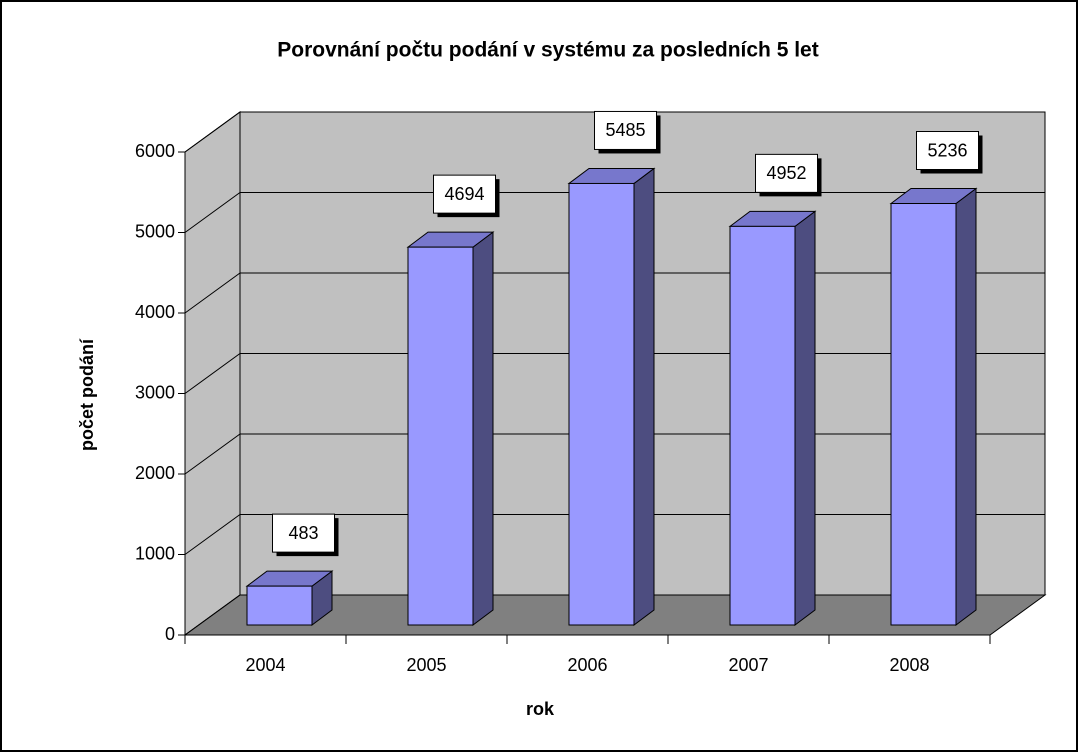  Describe the element at coordinates (426, 665) in the screenshot. I see `x-tick-label: 2005` at that location.